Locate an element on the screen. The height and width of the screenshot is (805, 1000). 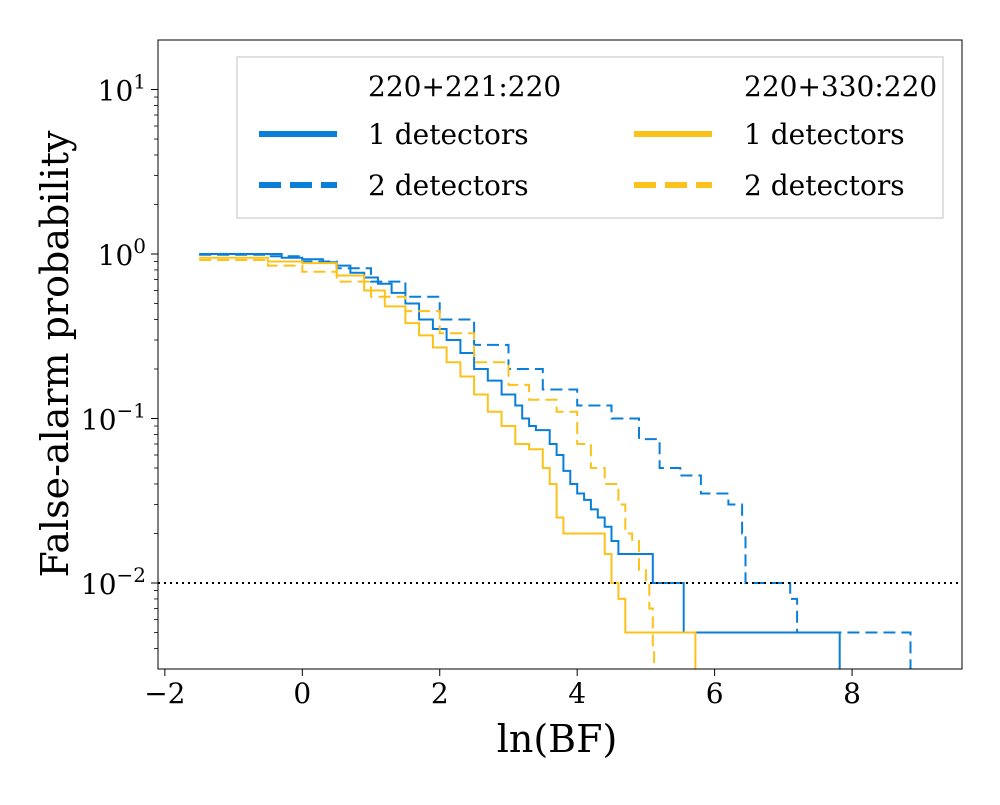
legend-label-yellow-1-detectors: 1 detectors is located at coordinates (824, 134).